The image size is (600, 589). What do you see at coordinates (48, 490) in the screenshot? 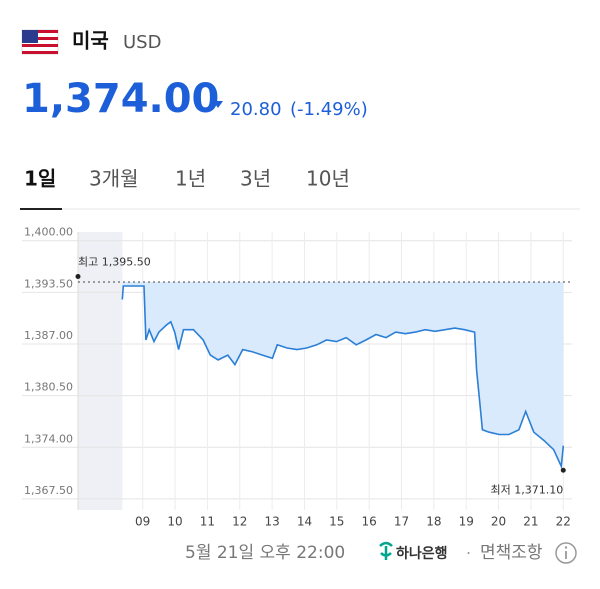
I see `y-tick-label: 1,367.50` at bounding box center [48, 490].